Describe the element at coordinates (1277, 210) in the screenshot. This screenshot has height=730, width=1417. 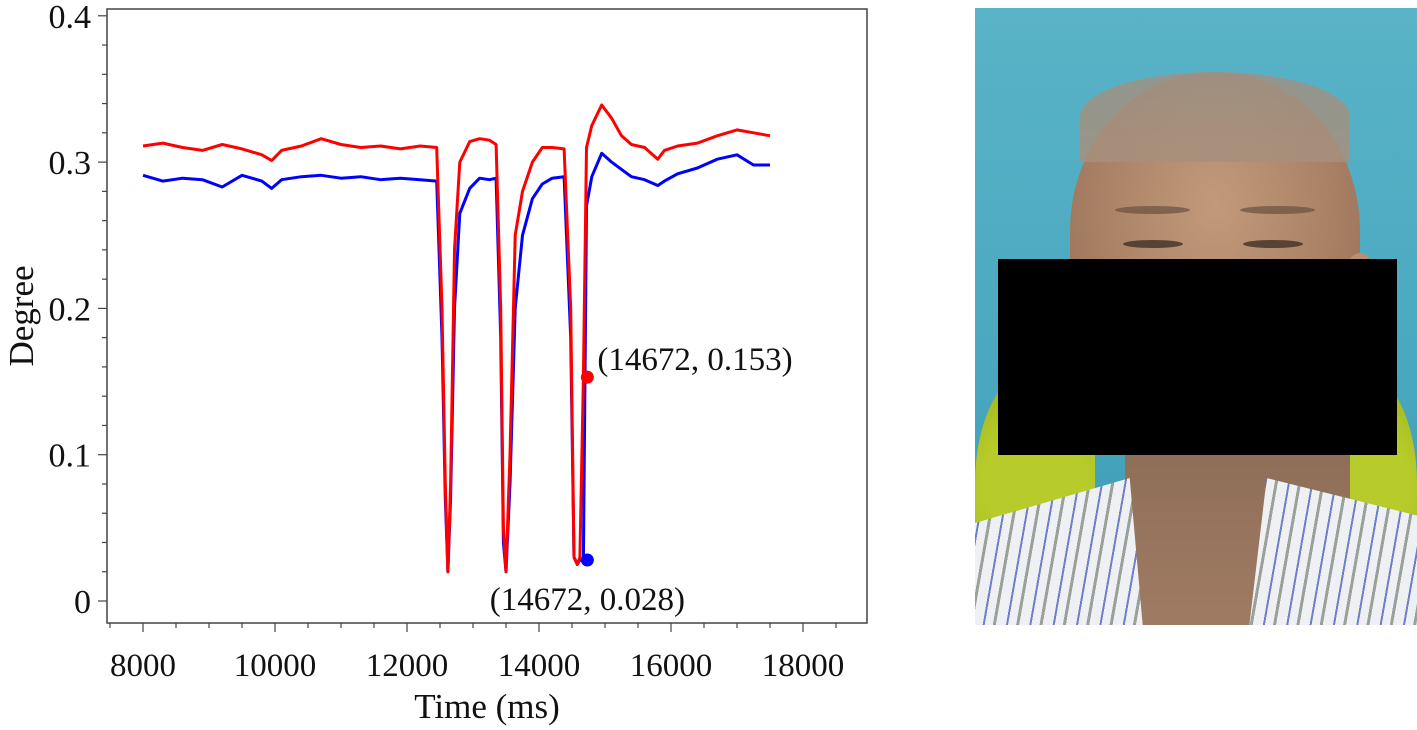
I see `right-eyebrow` at that location.